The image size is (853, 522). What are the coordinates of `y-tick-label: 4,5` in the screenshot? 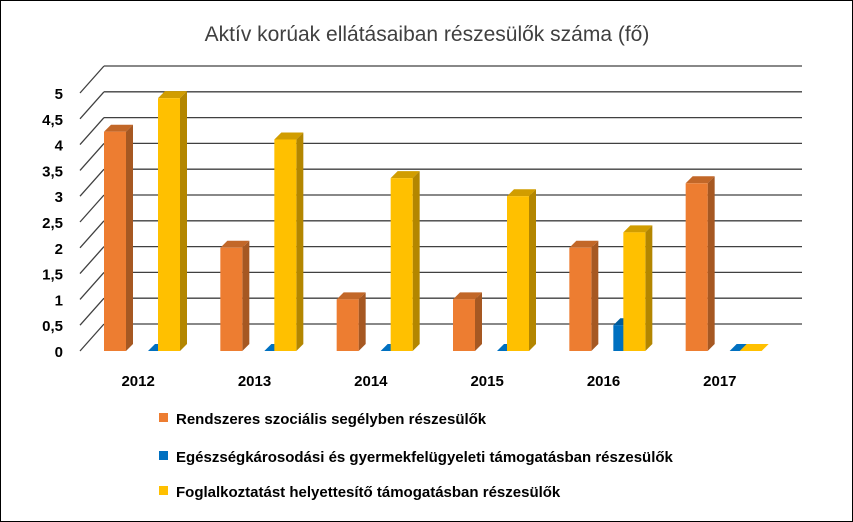 It's located at (52, 120).